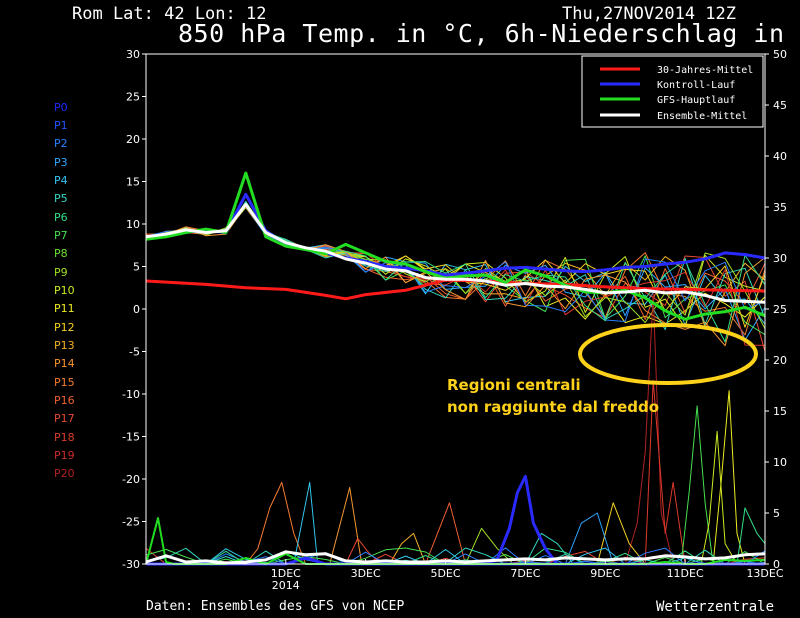 This screenshot has height=618, width=800. I want to click on y-right-tick-label: 40, so click(780, 156).